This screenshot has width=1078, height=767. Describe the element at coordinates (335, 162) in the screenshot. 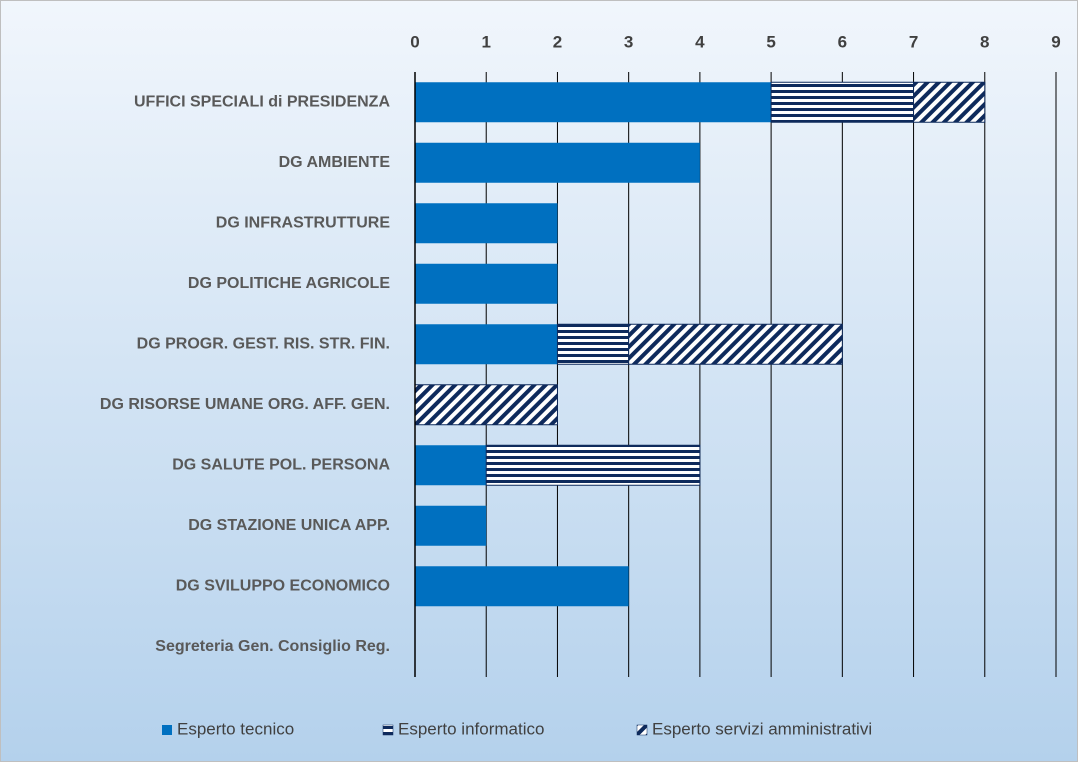

I see `y-tick-label: DG AMBIENTE` at that location.